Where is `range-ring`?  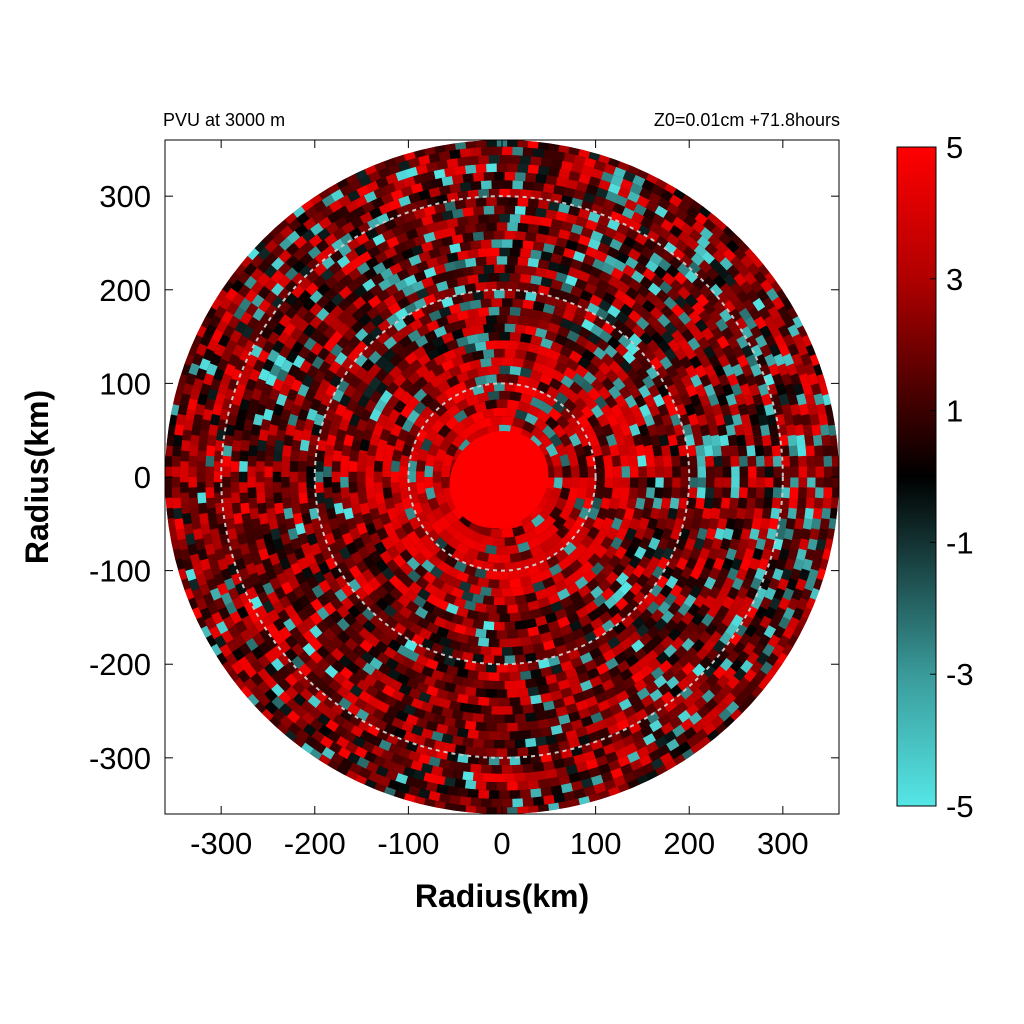 range-ring is located at coordinates (502, 477).